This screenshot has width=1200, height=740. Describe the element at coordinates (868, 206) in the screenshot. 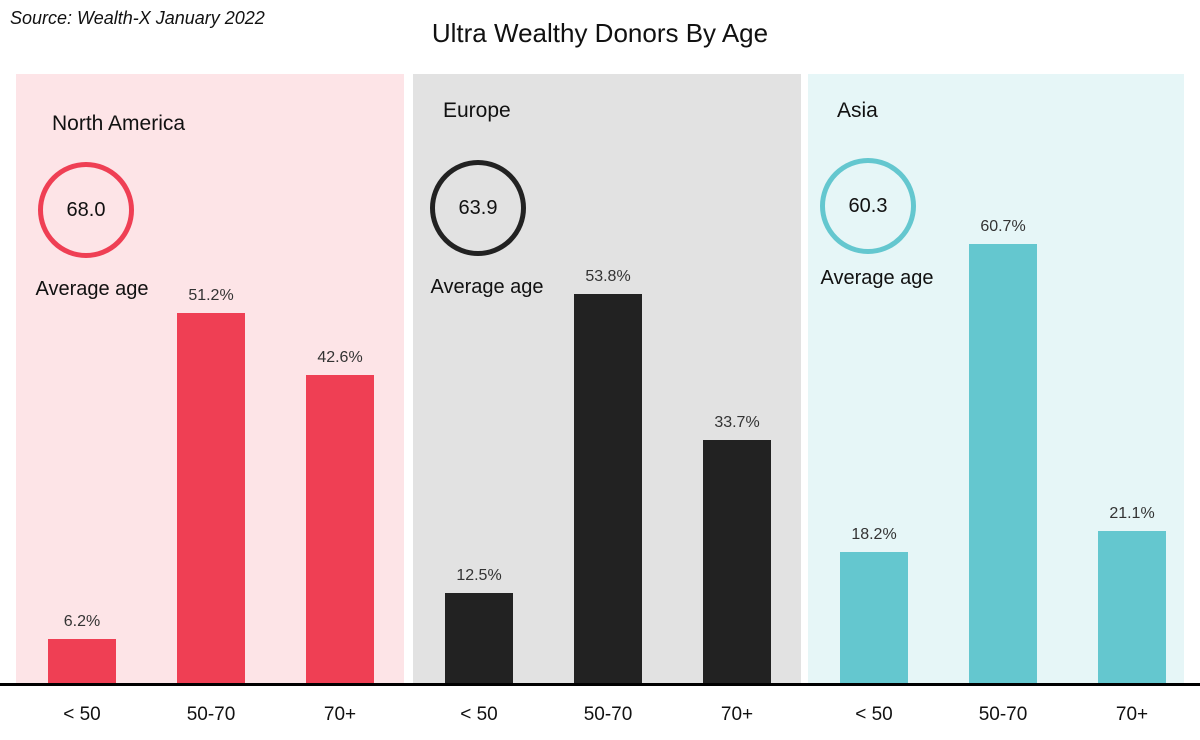

I see `average-age-circle: 60.3` at that location.